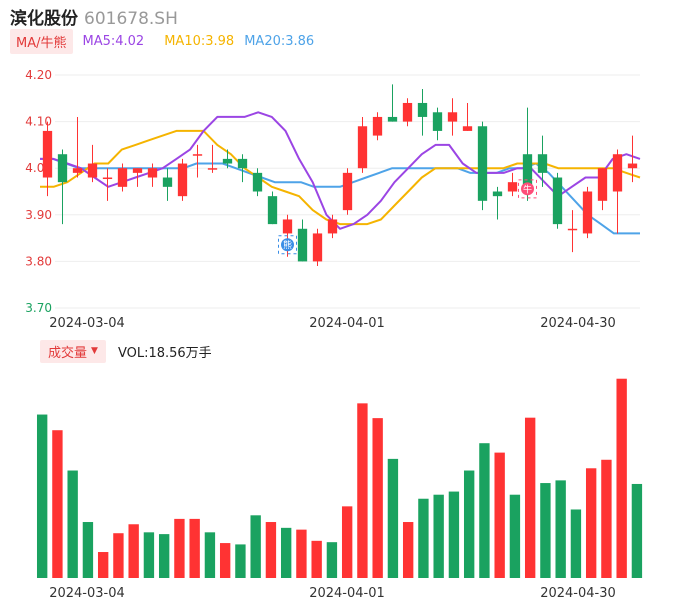 The image size is (686, 606). Describe the element at coordinates (113, 41) in the screenshot. I see `ma5-legend: MA5:4.02` at that location.